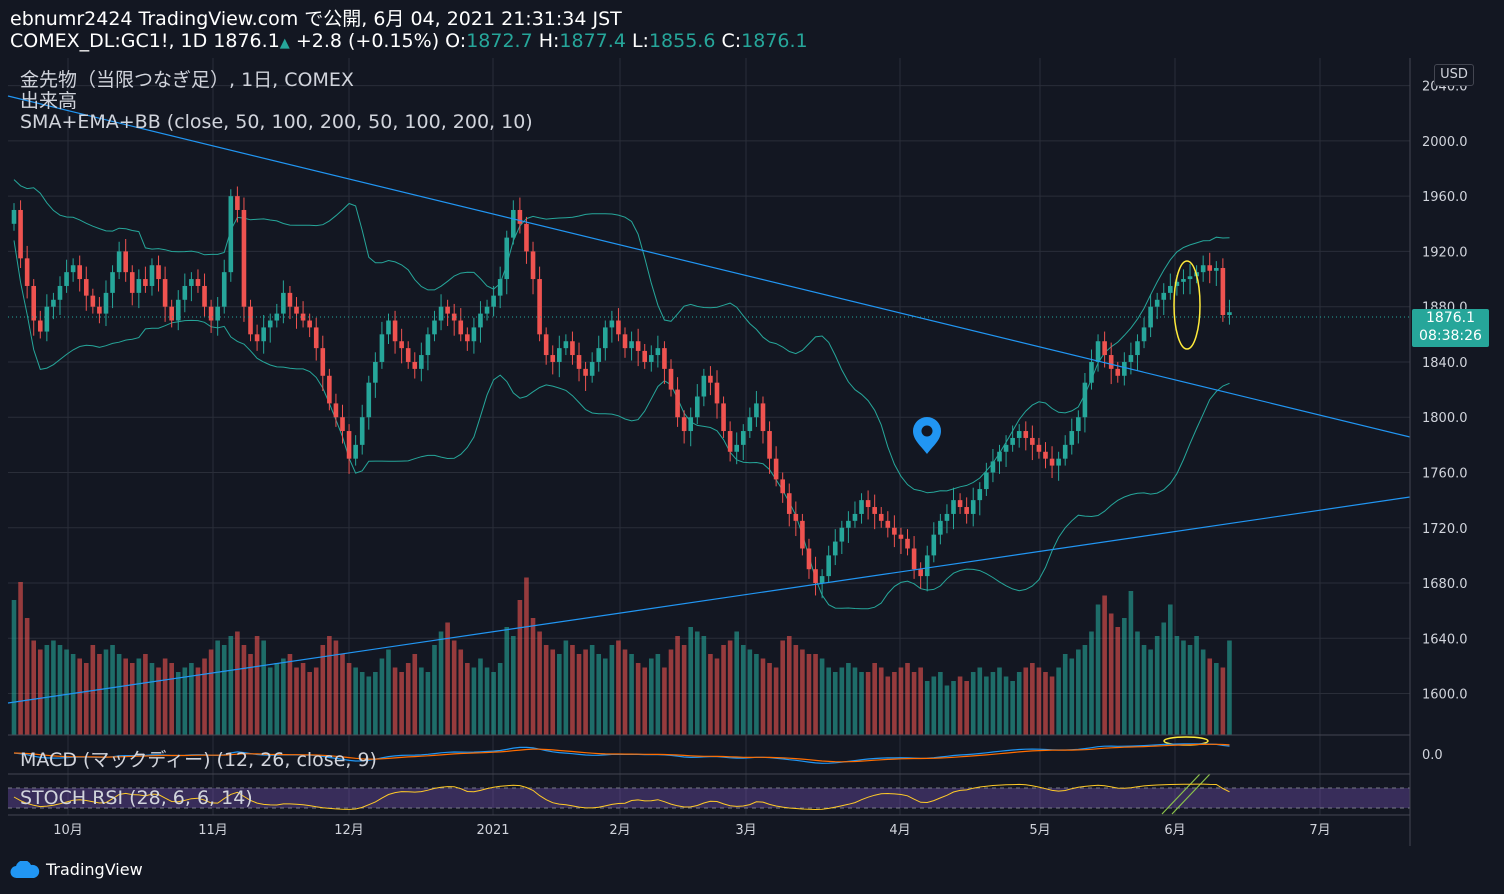 Image resolution: width=1504 pixels, height=894 pixels. I want to click on location-marker-icon, so click(927, 435).